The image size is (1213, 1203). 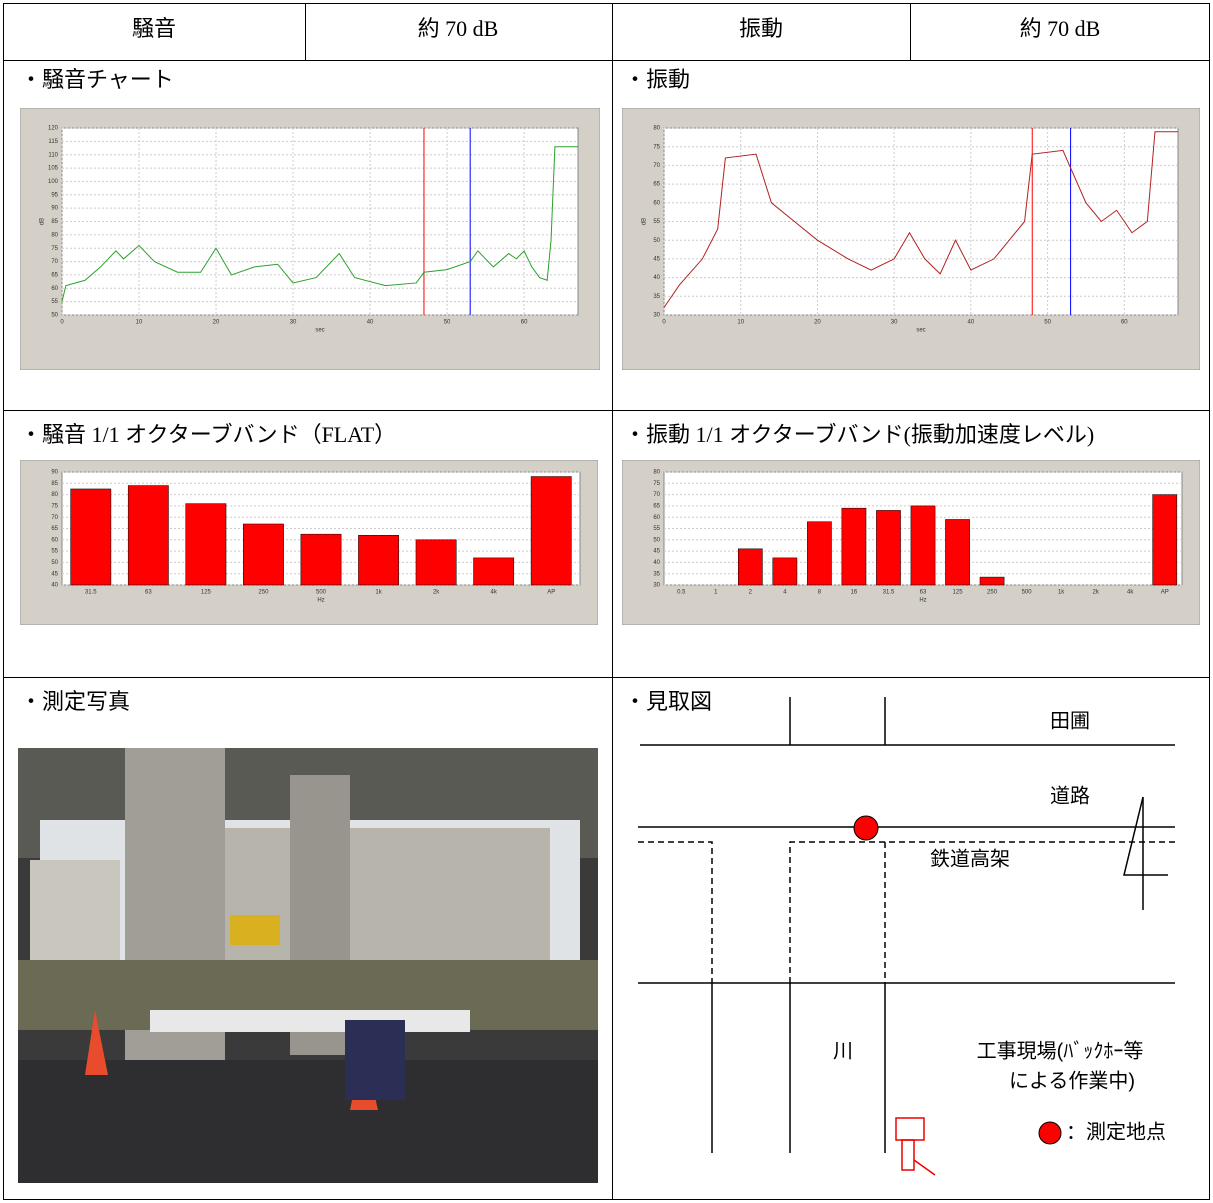 What do you see at coordinates (319, 224) in the screenshot?
I see `data-line` at bounding box center [319, 224].